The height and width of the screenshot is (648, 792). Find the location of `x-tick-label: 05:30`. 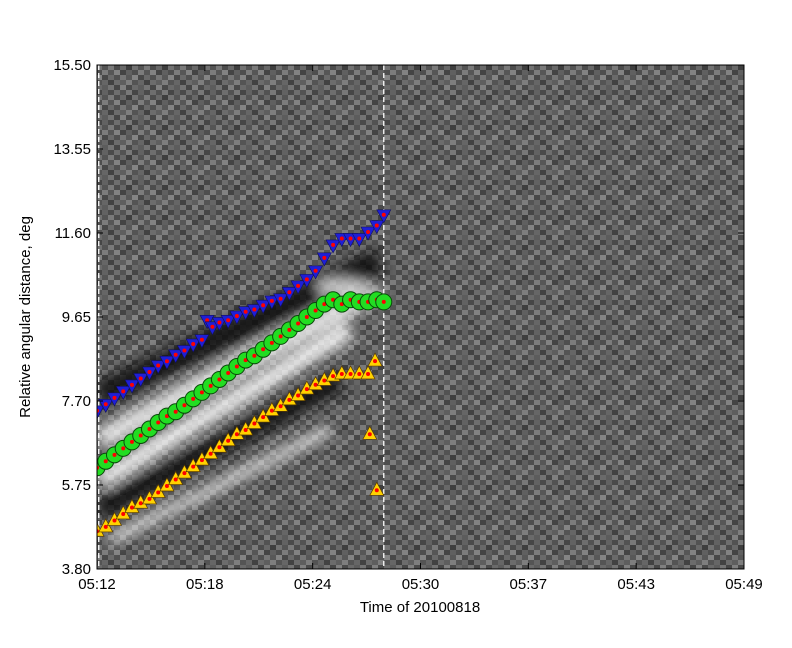

x-tick-label: 05:30 is located at coordinates (421, 584).